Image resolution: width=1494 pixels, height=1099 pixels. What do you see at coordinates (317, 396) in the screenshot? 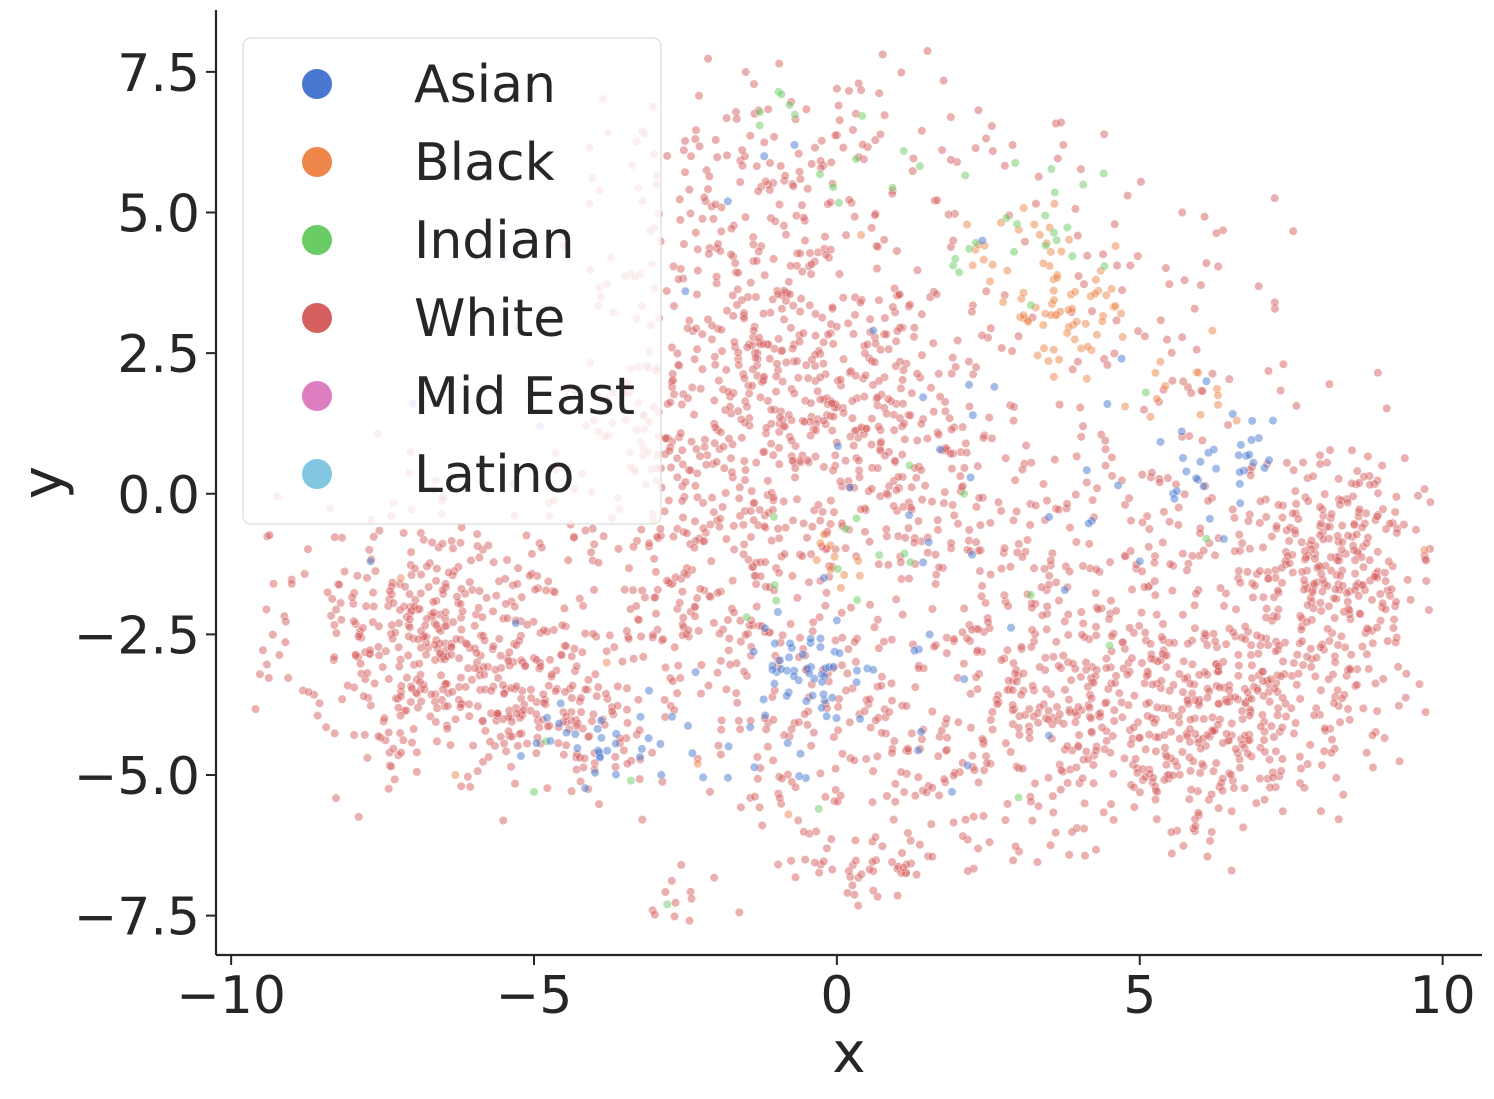
I see `legend-marker` at bounding box center [317, 396].